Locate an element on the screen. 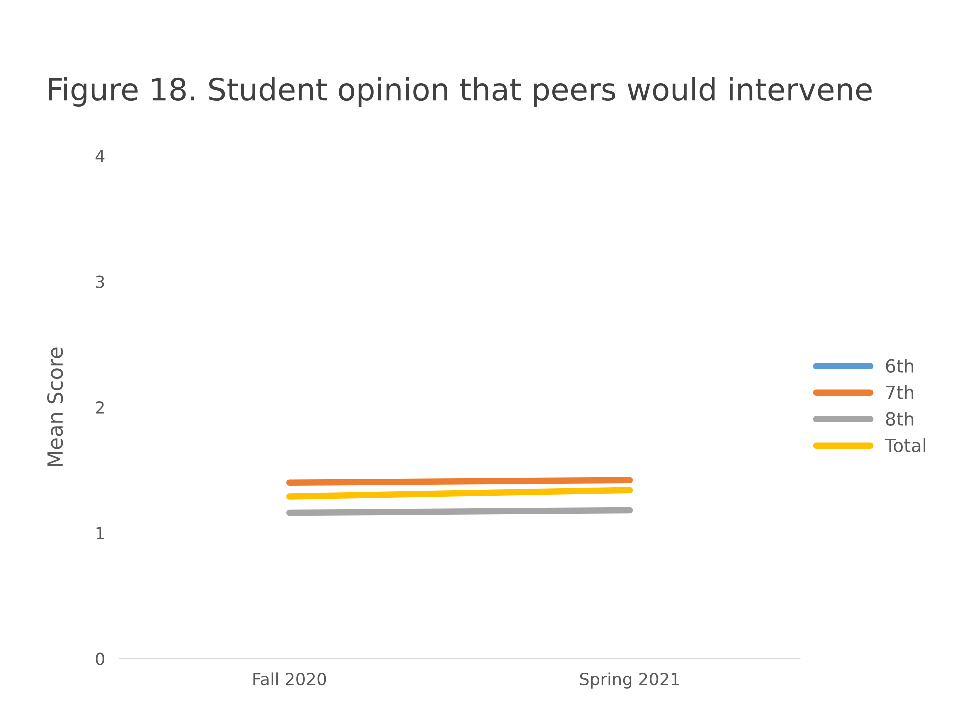  y-tick-label: 2 is located at coordinates (100, 407).